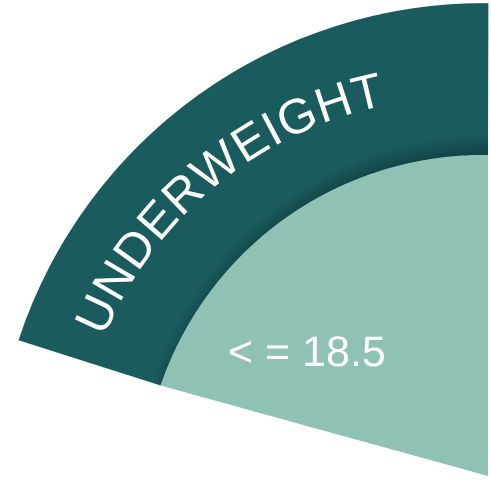 Image resolution: width=491 pixels, height=496 pixels. Describe the element at coordinates (307, 352) in the screenshot. I see `range-label: < = 18.5` at that location.